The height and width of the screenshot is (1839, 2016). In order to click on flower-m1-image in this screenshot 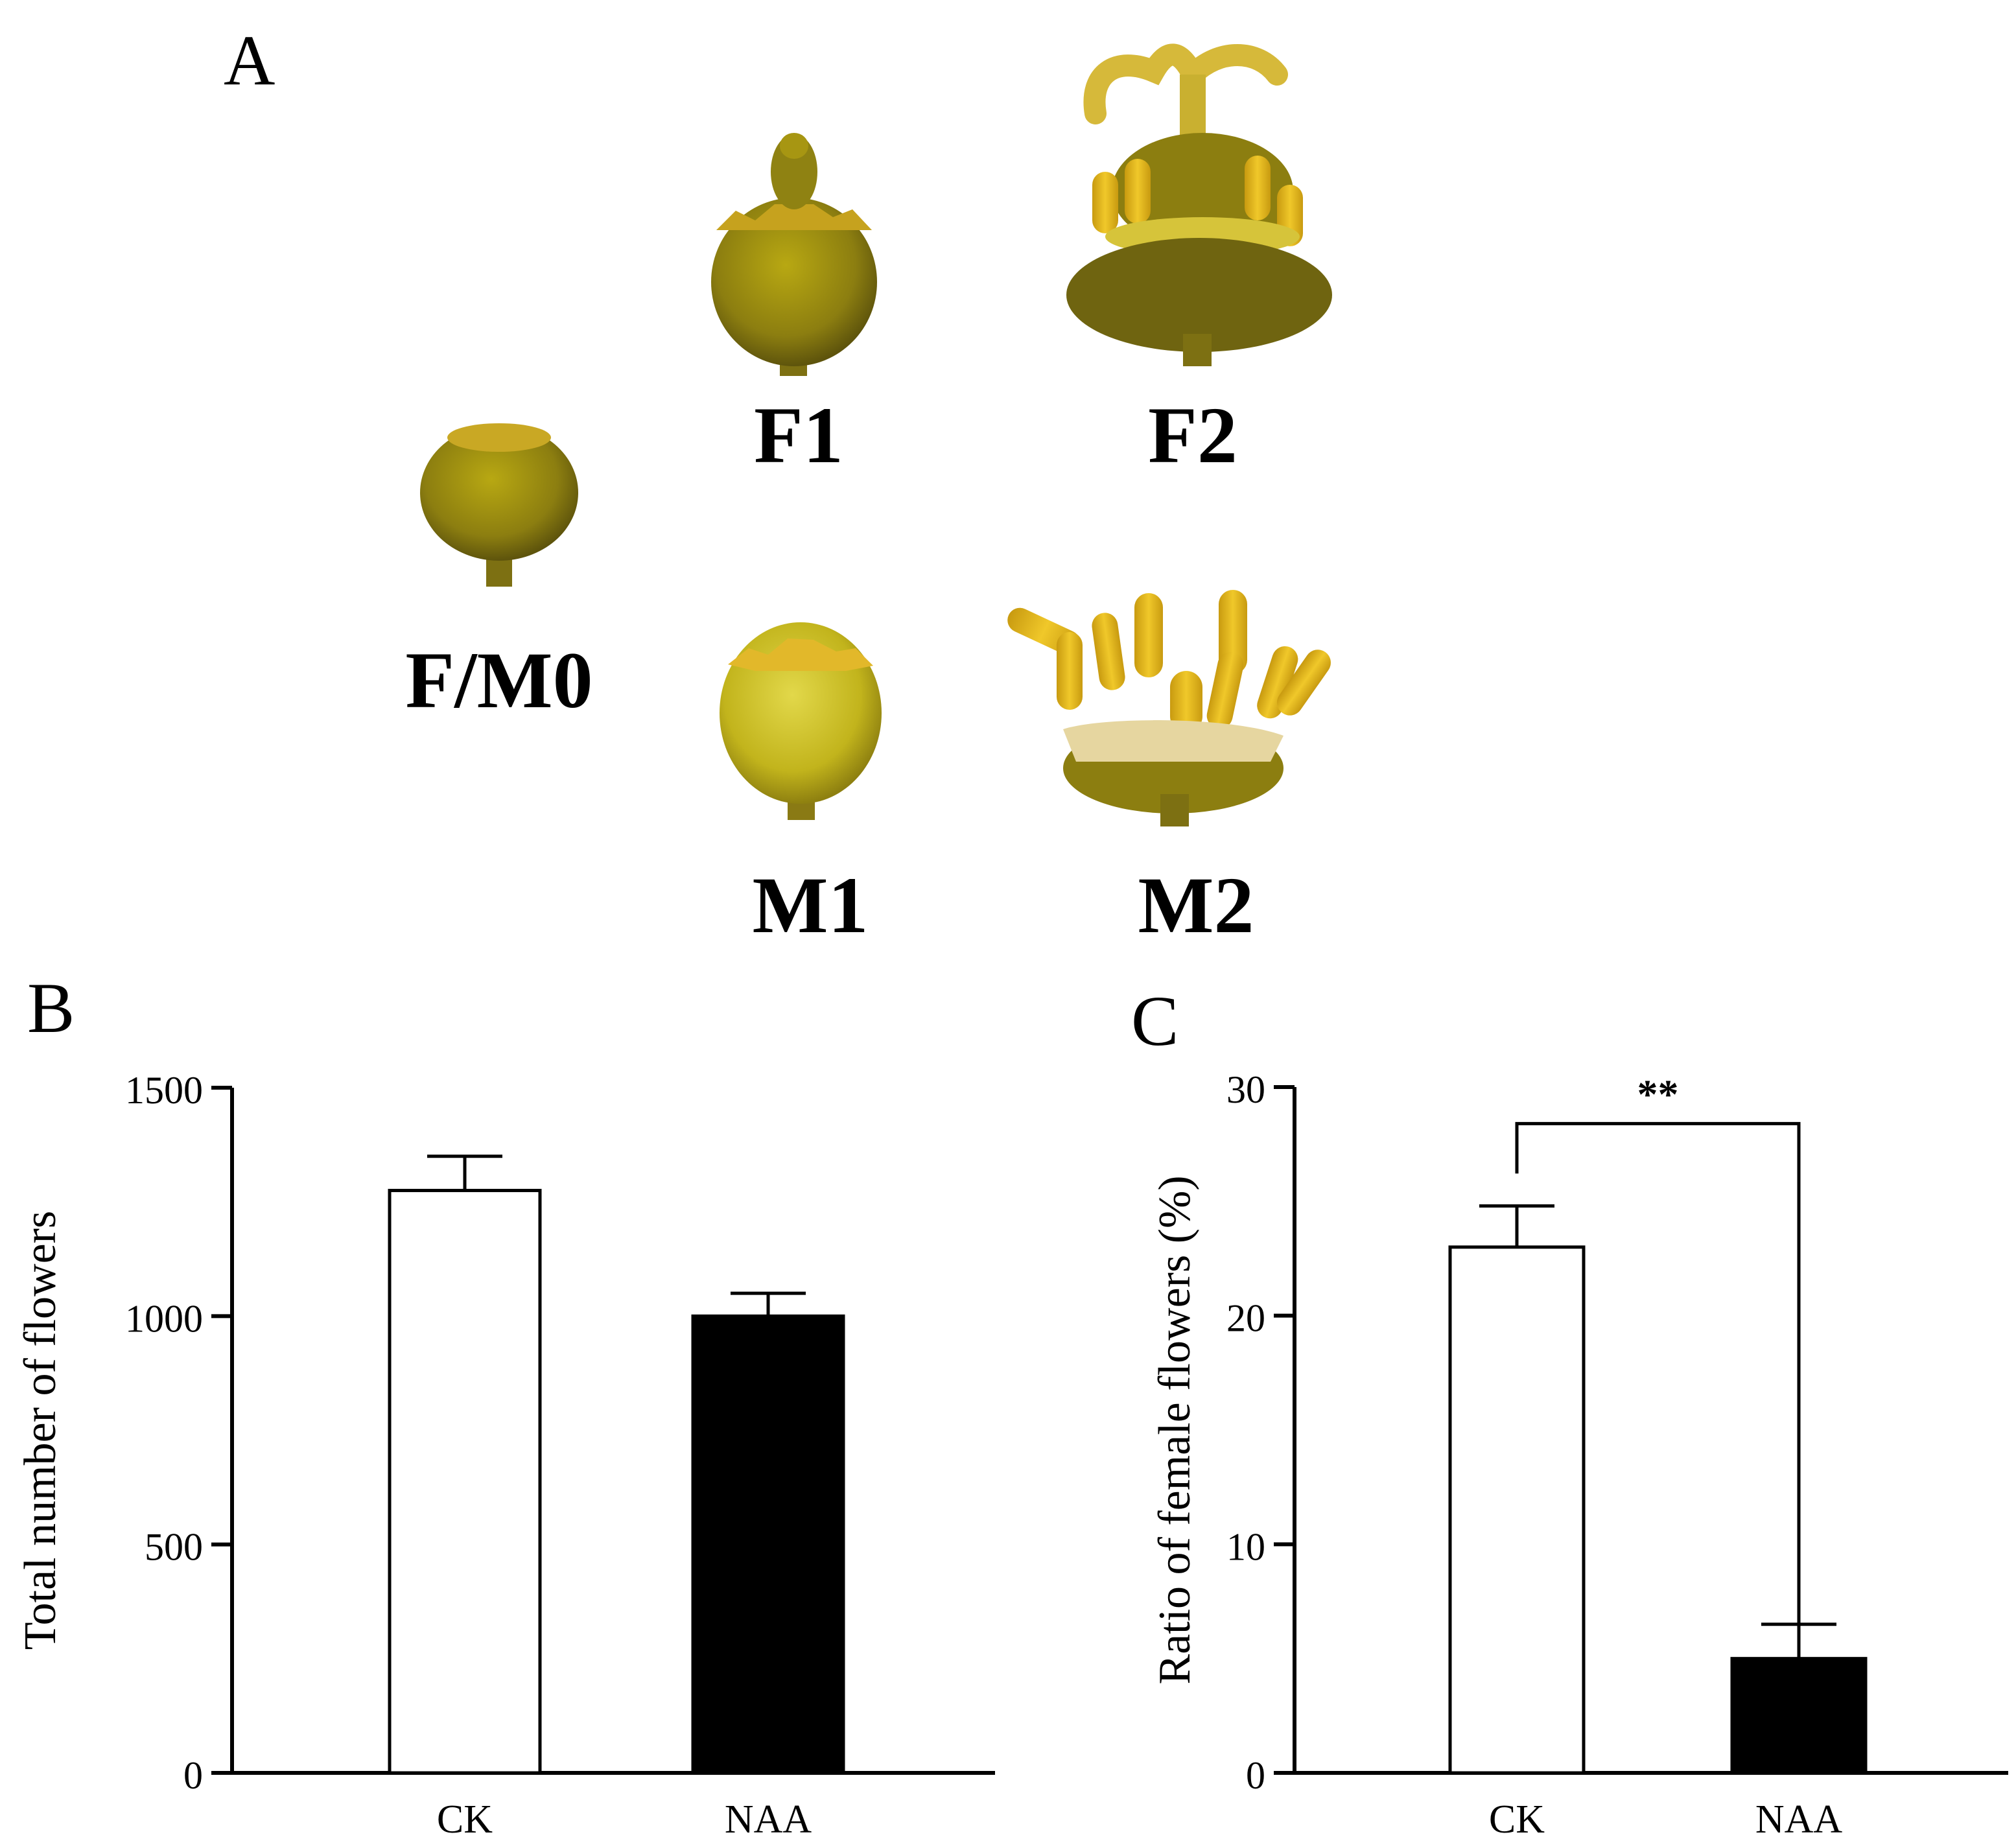, I will do `click(801, 721)`.